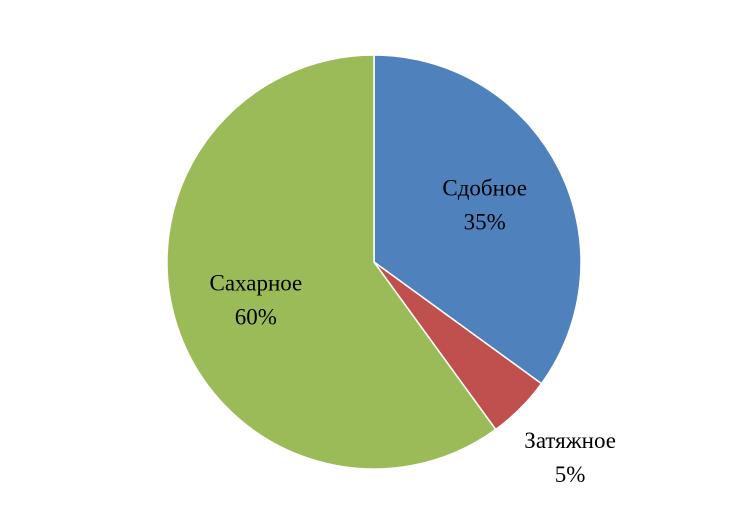  Describe the element at coordinates (570, 474) in the screenshot. I see `slice-value-label: 5%` at that location.